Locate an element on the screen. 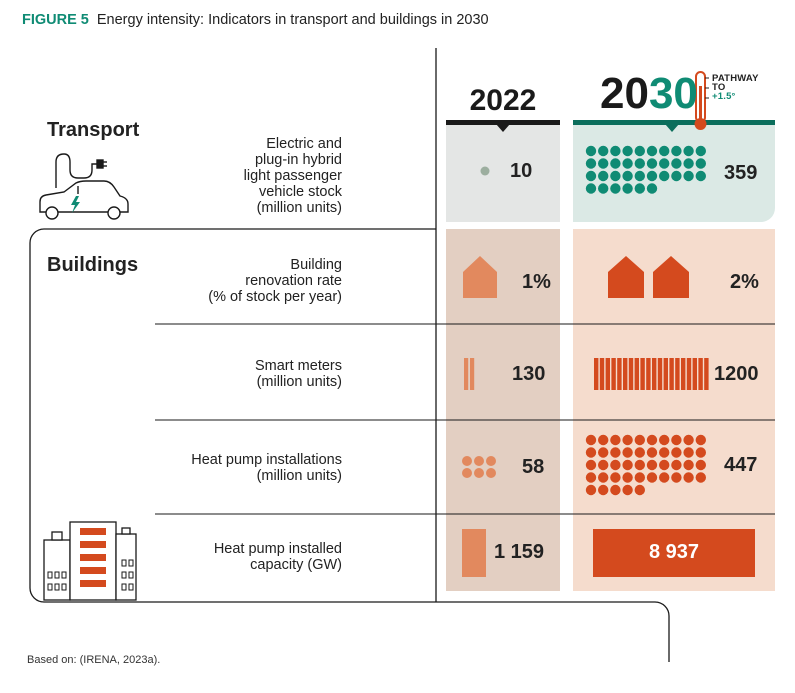  year-2030-suffix: 30 is located at coordinates (673, 93).